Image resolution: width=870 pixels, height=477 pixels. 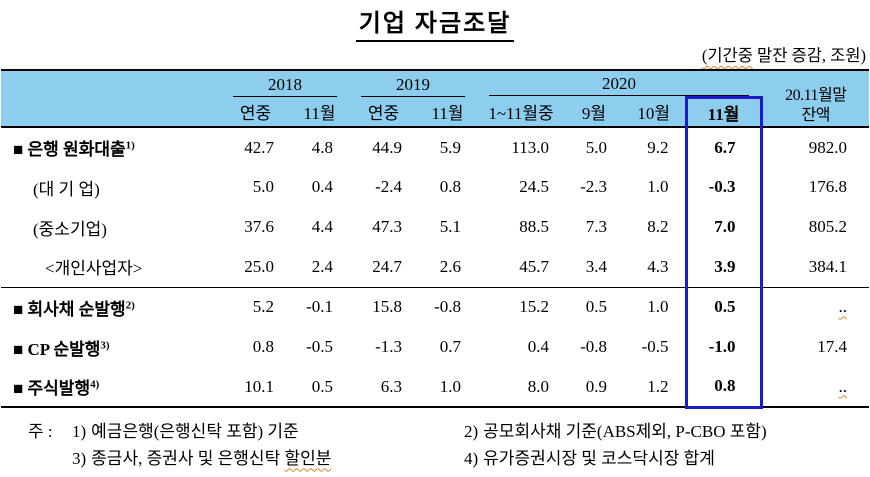 What do you see at coordinates (259, 226) in the screenshot?
I see `value-cell: 37.6` at bounding box center [259, 226].